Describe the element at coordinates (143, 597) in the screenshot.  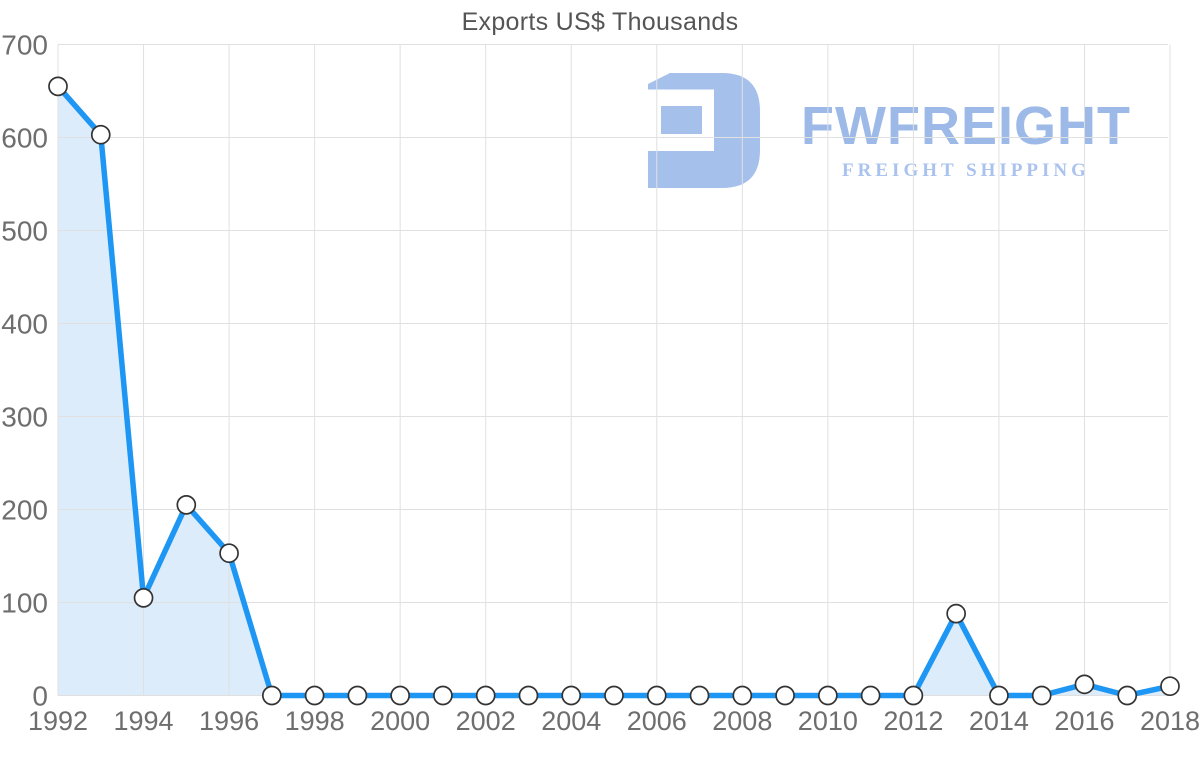
I see `data-point-marker-1994` at that location.